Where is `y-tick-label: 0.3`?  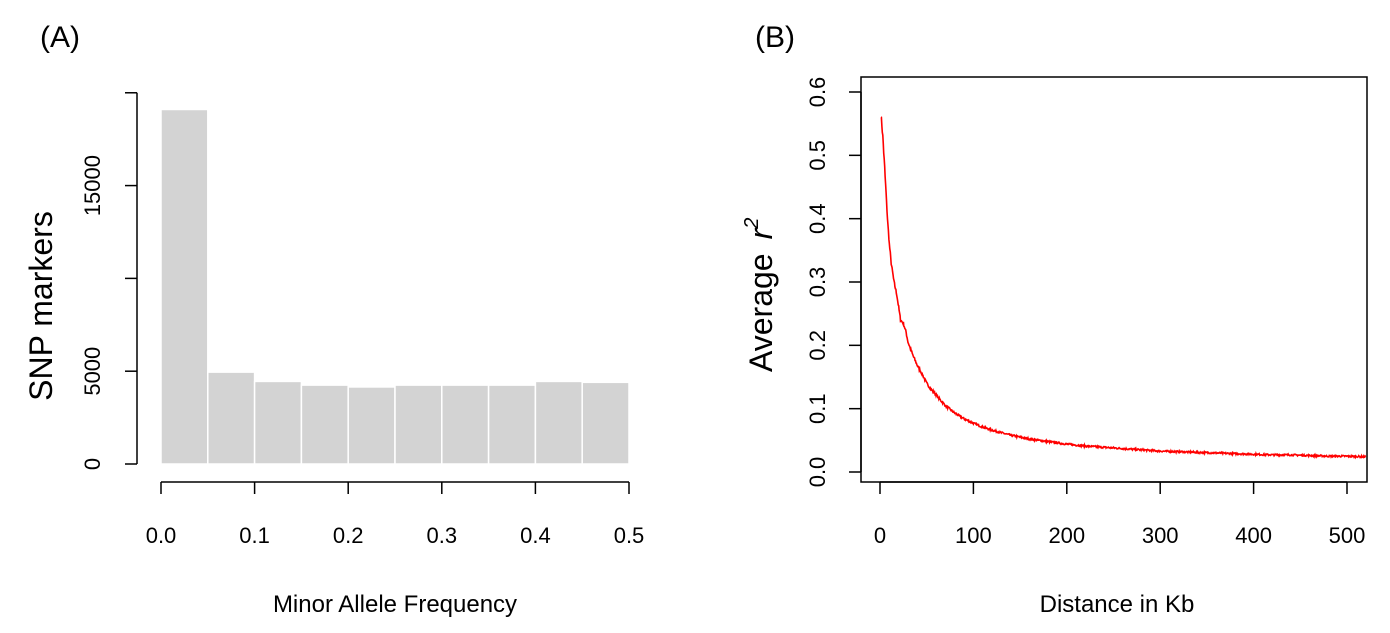
y-tick-label: 0.3 is located at coordinates (817, 282).